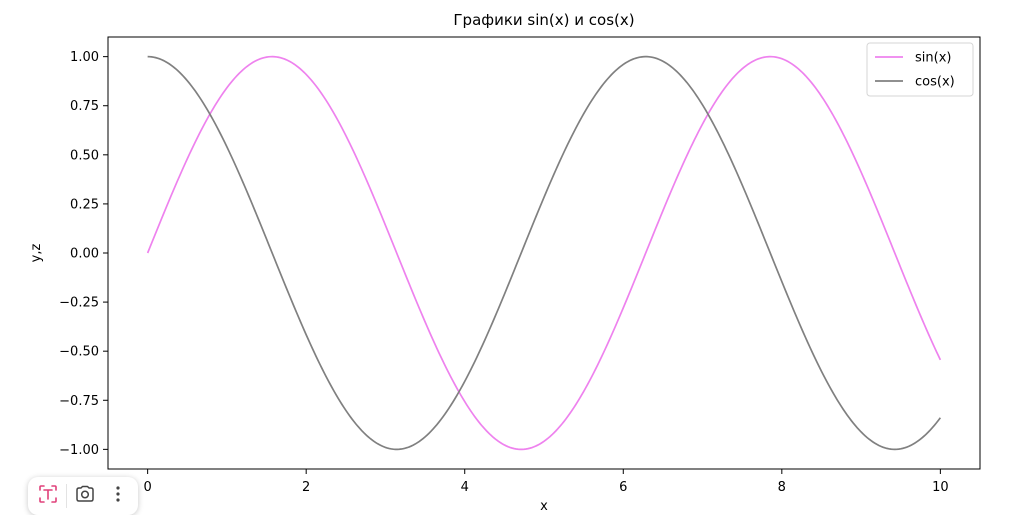  Describe the element at coordinates (79, 450) in the screenshot. I see `y-tick-label: −1.00` at that location.